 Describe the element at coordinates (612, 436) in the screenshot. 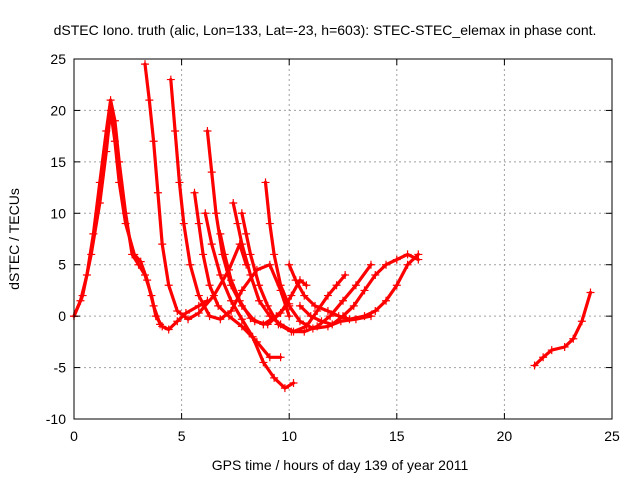

I see `x-tick-label: 25` at that location.